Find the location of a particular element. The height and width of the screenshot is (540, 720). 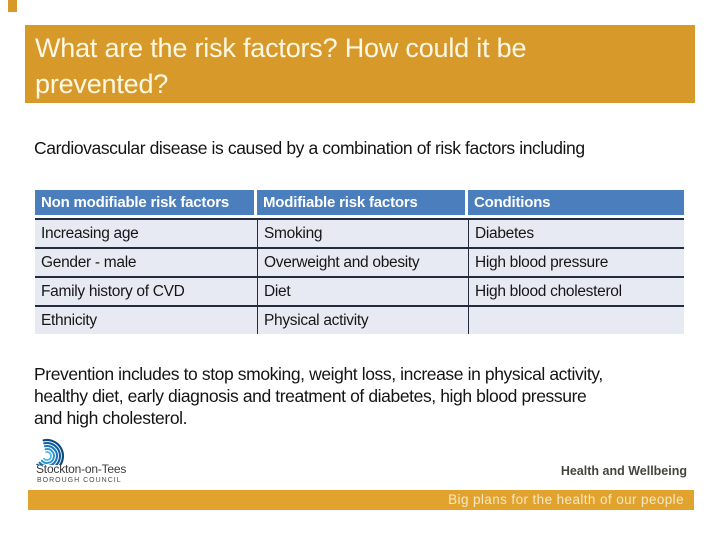

table-cell: Smoking is located at coordinates (362, 233).